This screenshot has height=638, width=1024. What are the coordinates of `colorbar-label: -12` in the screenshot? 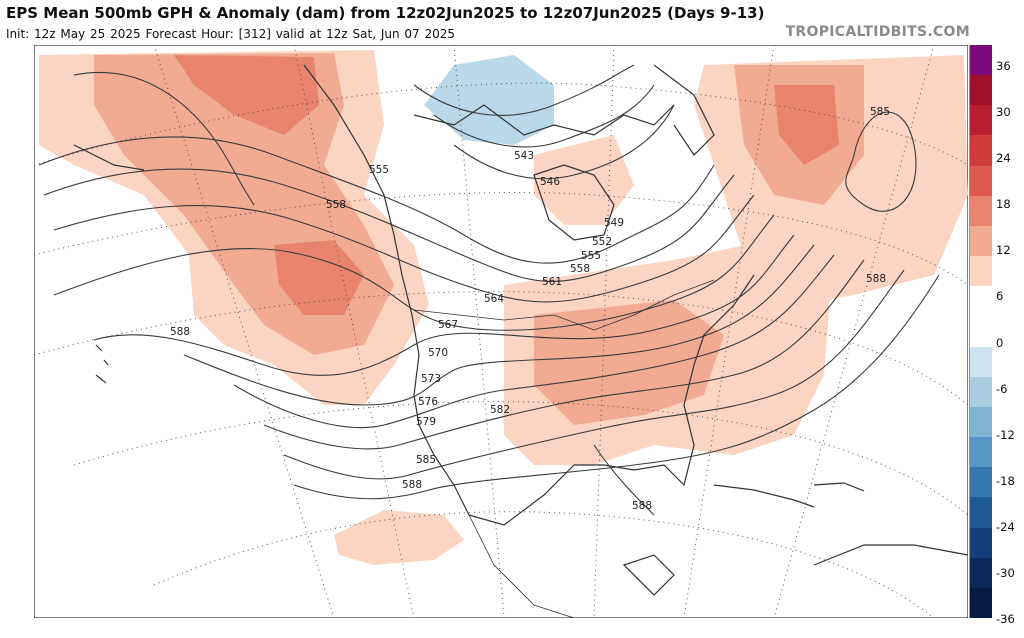 It's located at (1005, 434).